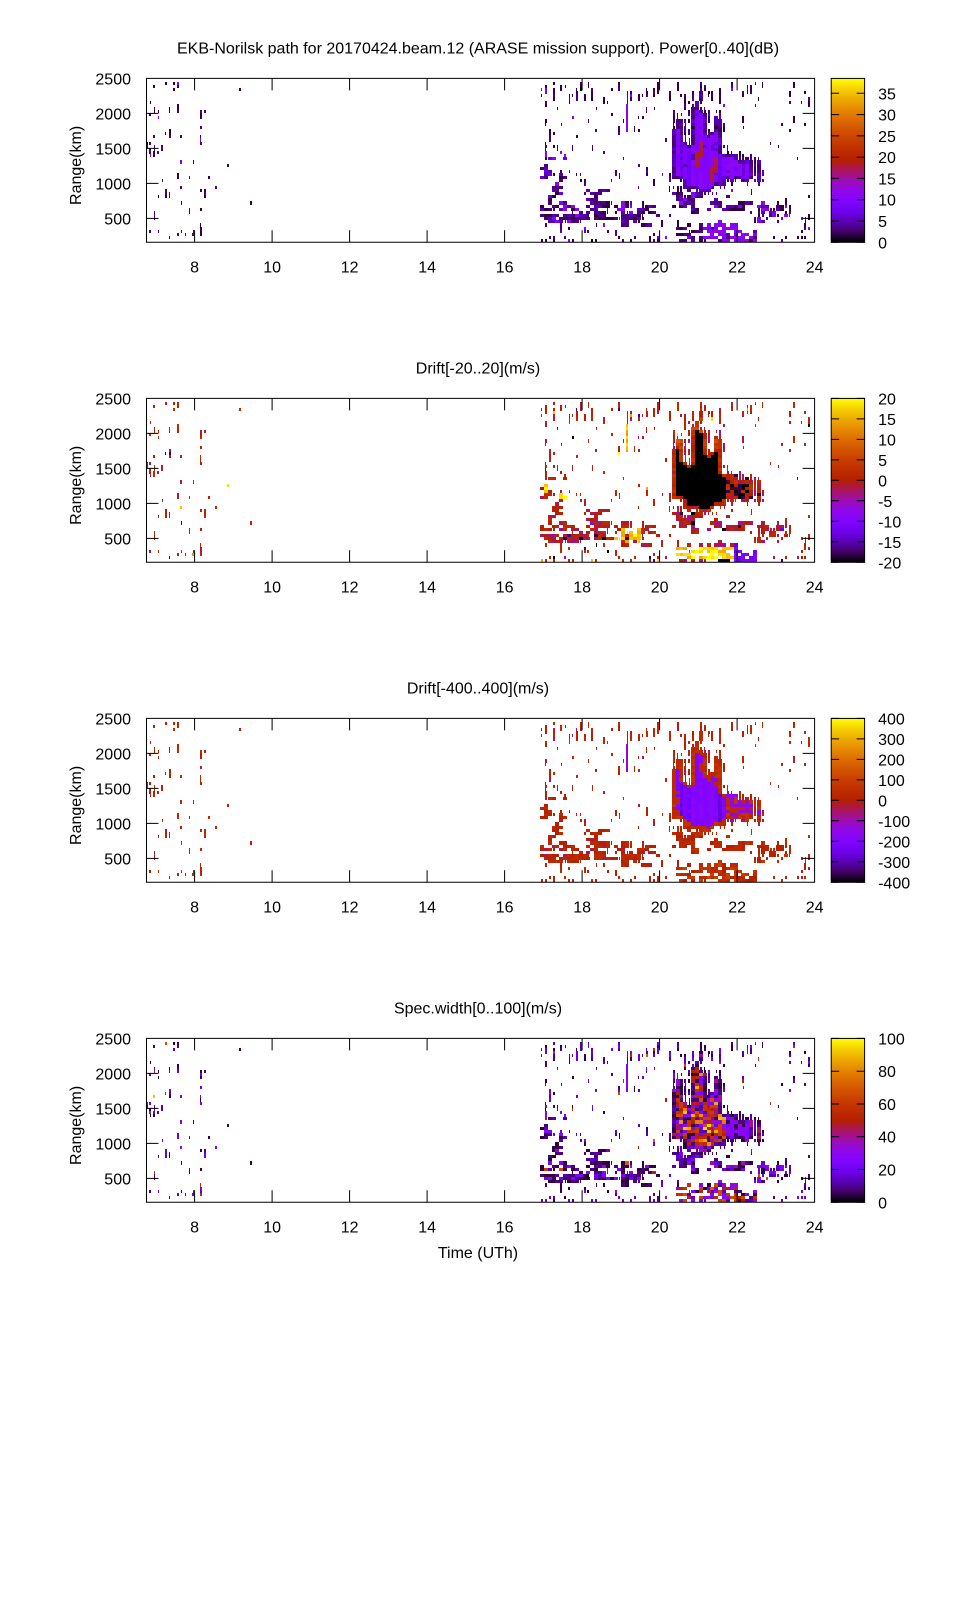 Image resolution: width=960 pixels, height=1605 pixels. Describe the element at coordinates (478, 368) in the screenshot. I see `svg-text: Drift[-20..20](m/s)` at that location.